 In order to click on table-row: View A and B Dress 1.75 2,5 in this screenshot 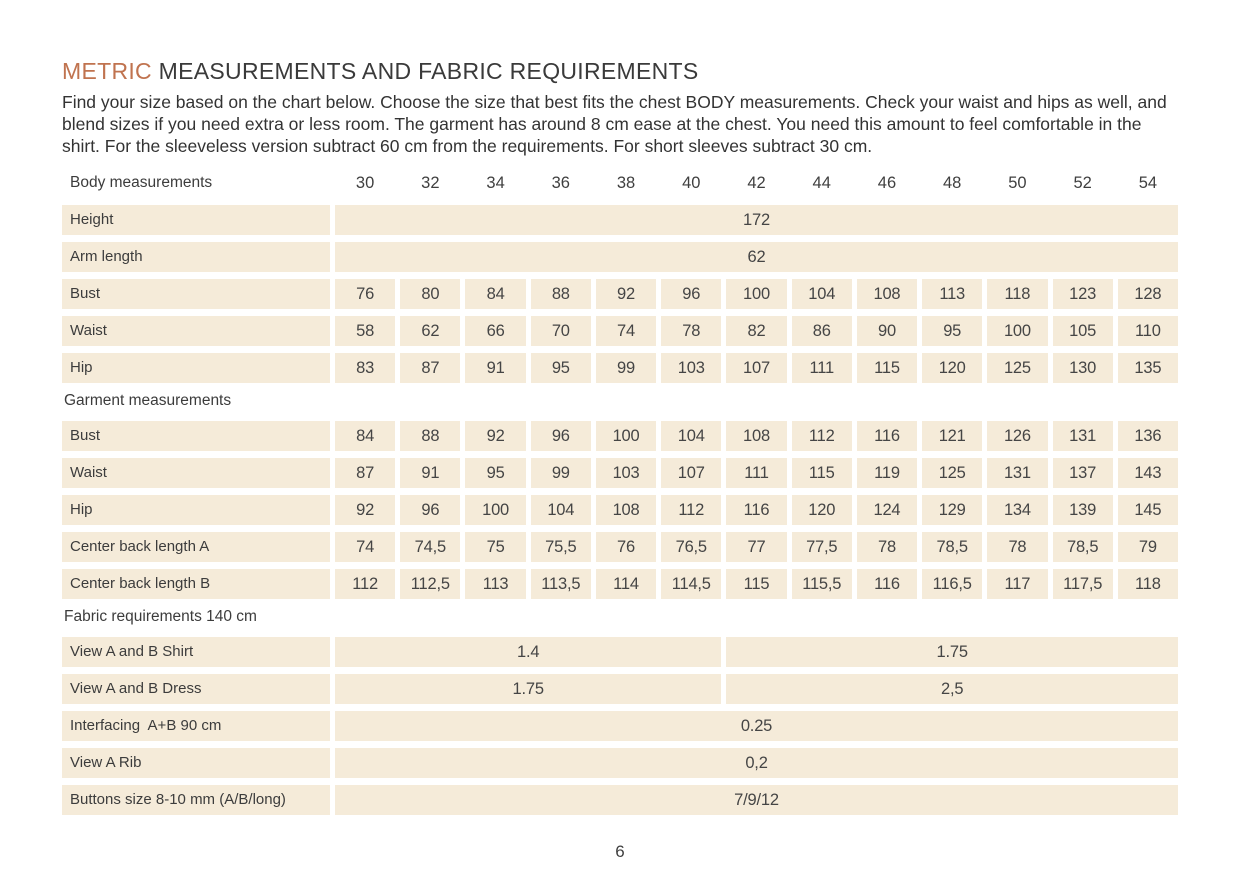, I will do `click(620, 689)`.